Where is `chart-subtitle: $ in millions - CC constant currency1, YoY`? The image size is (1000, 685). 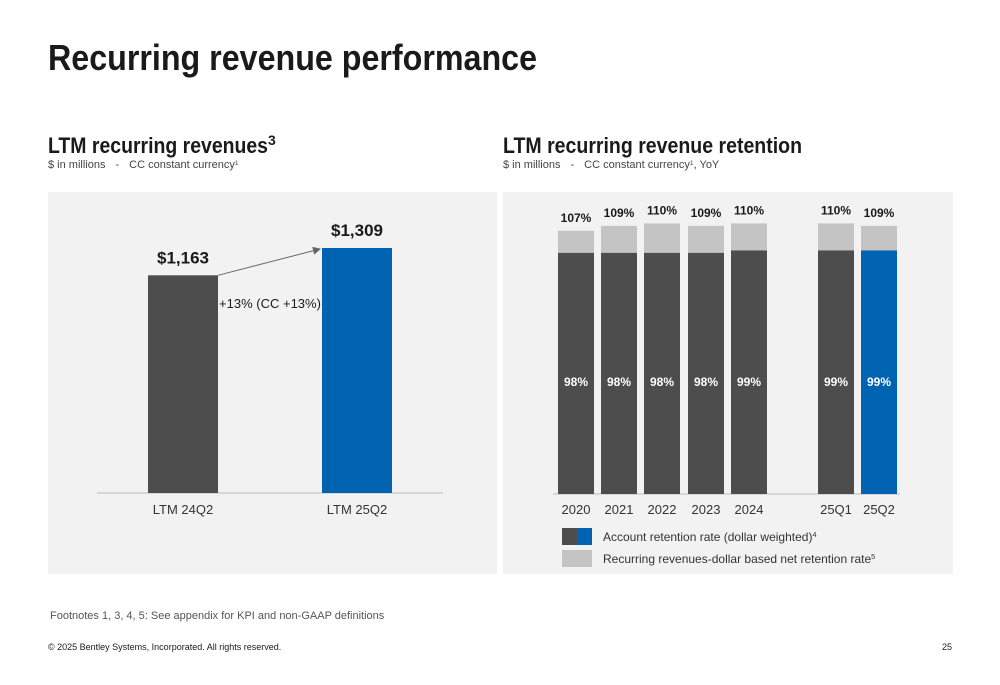
chart-subtitle: $ in millions - CC constant currency1, YoY is located at coordinates (611, 165).